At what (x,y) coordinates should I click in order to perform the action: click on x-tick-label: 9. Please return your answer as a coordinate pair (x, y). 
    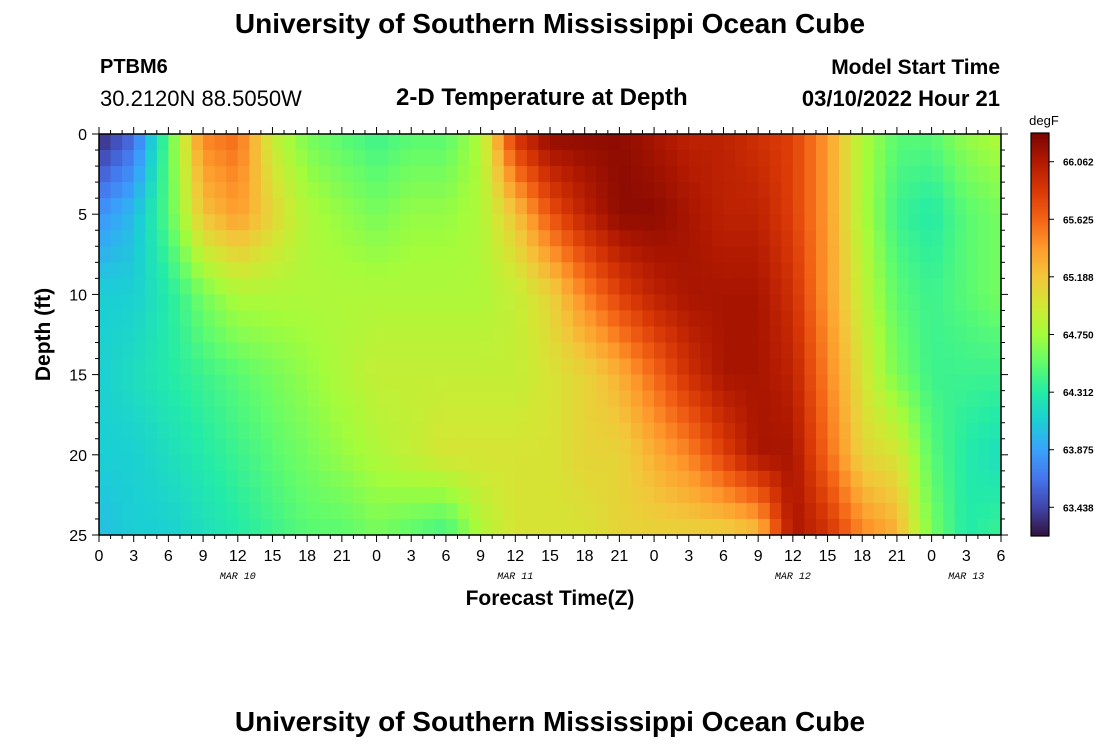
    Looking at the image, I should click on (203, 556).